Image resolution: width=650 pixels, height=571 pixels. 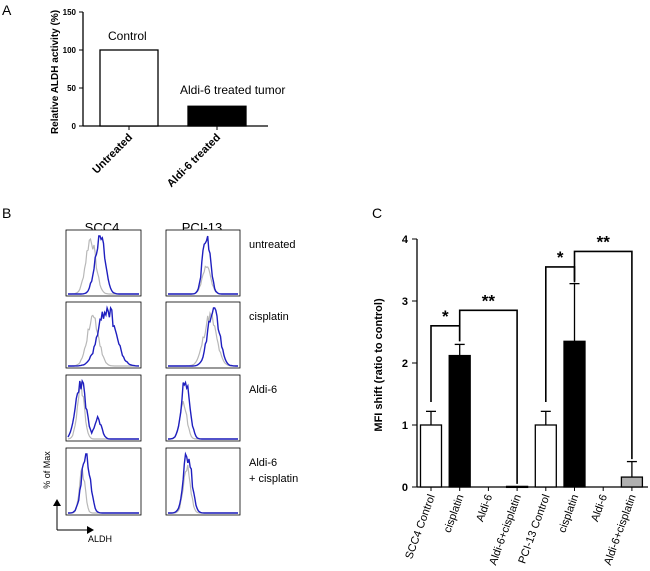 I want to click on panel-b-row-untreated: untreated, so click(x=272, y=245).